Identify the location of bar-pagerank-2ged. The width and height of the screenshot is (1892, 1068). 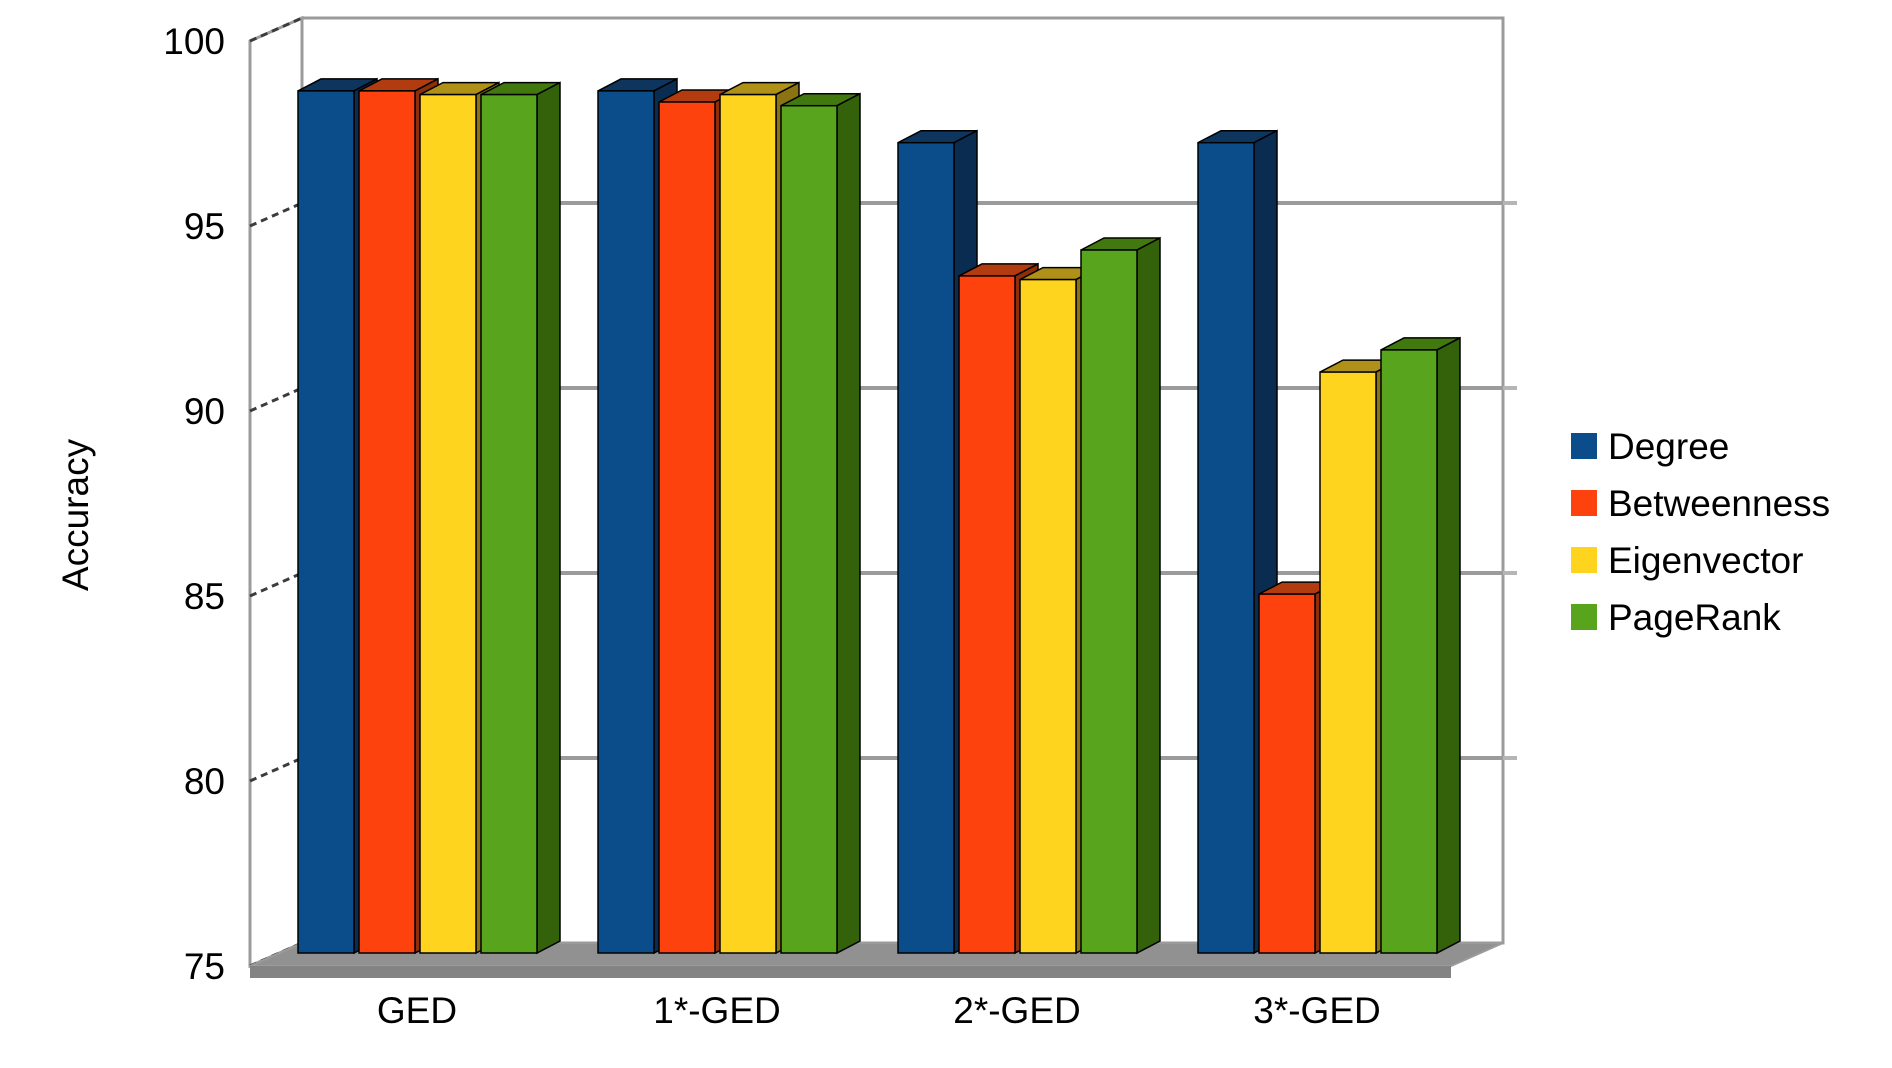
(1120, 595).